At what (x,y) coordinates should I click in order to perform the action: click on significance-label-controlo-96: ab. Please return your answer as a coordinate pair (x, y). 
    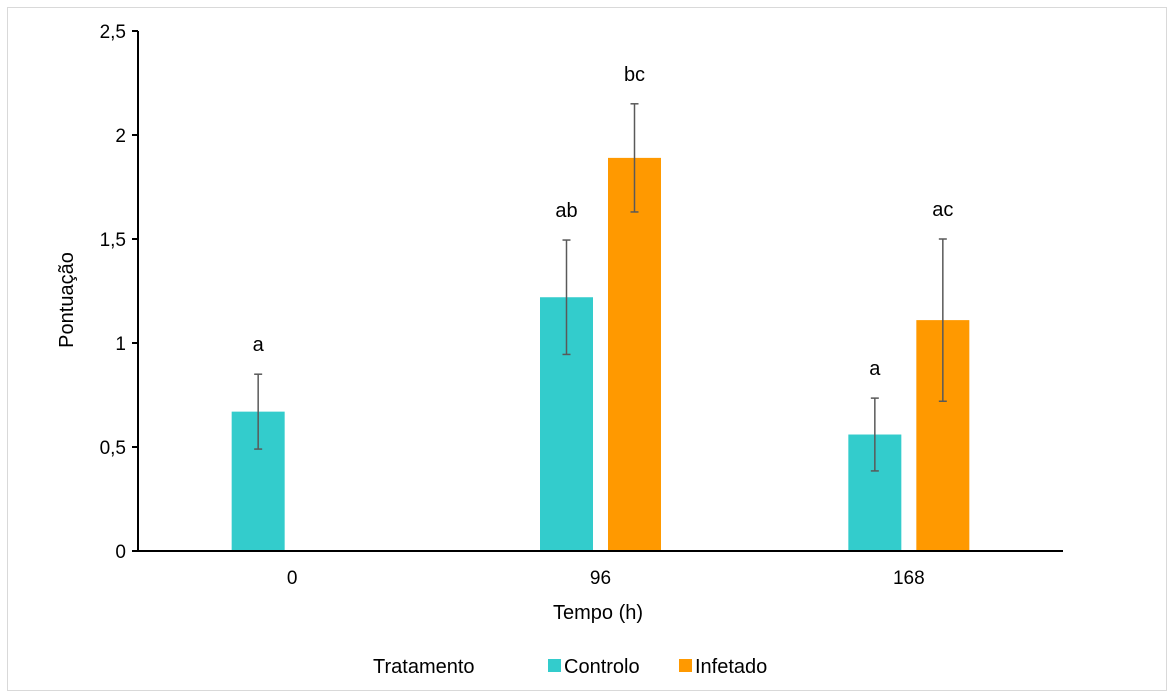
    Looking at the image, I should click on (566, 211).